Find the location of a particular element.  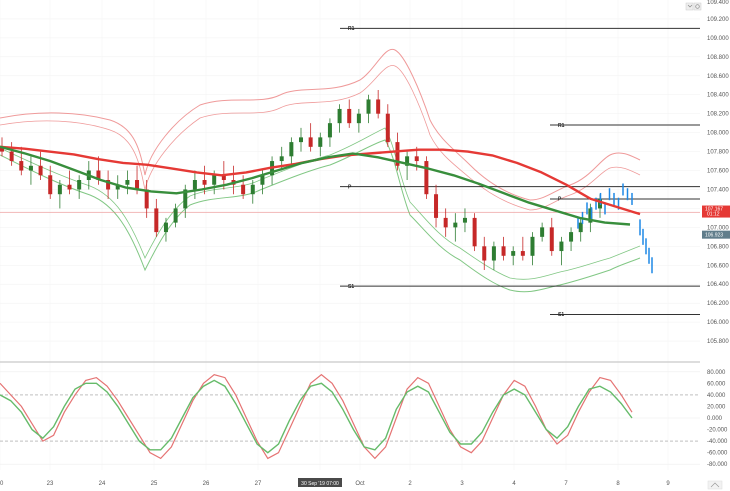

price-badge-countdown: 01:12 is located at coordinates (713, 215).